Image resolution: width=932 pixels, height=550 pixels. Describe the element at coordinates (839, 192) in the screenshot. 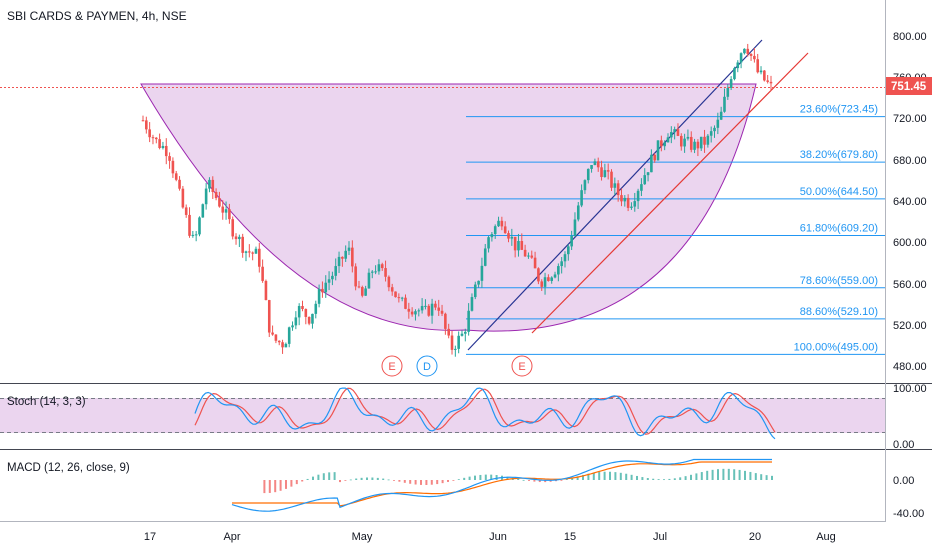

I see `fib-level-label: 50.00%(644.50)` at that location.